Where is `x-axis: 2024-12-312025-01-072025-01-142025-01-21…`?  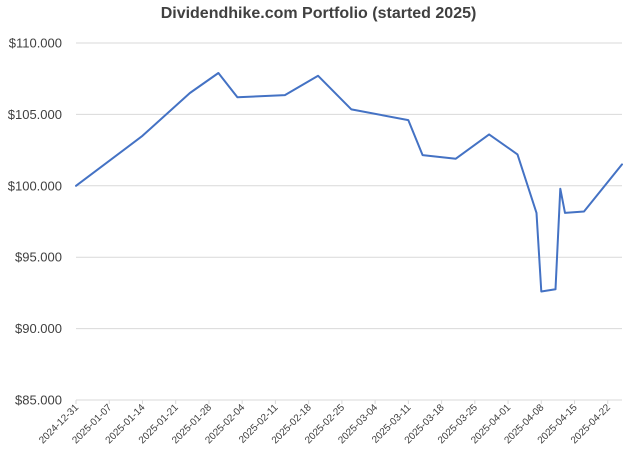 x-axis: 2024-12-312025-01-072025-01-142025-01-21… is located at coordinates (325, 423).